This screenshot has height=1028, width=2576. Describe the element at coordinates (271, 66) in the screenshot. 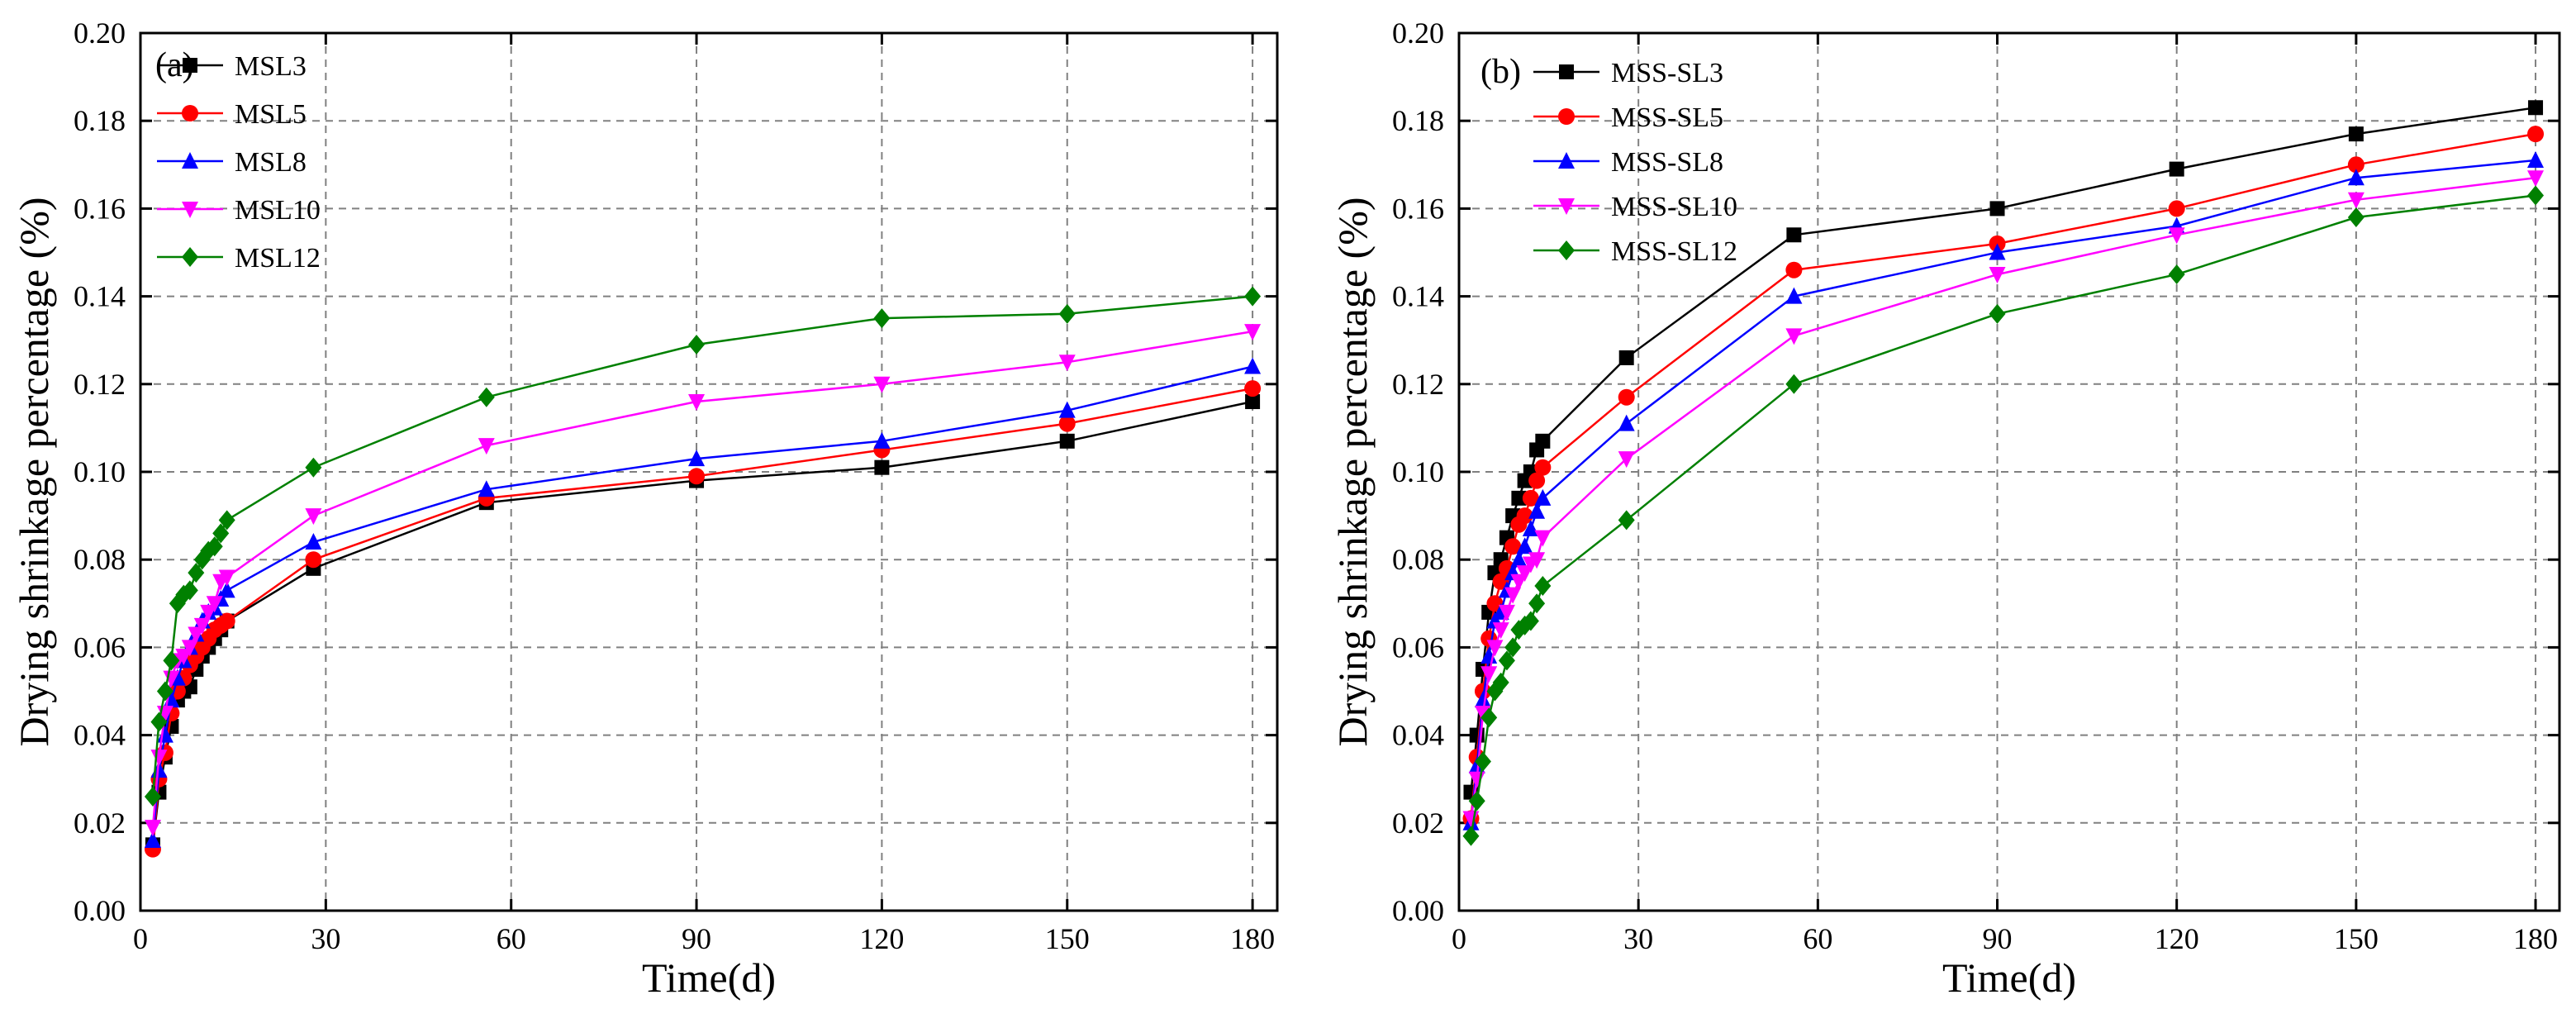

I see `legend-label: MSL3` at that location.